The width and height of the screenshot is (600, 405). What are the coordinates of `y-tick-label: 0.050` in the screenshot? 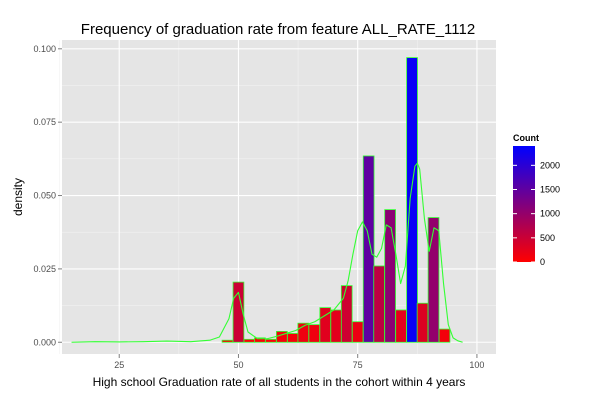 It's located at (44, 196).